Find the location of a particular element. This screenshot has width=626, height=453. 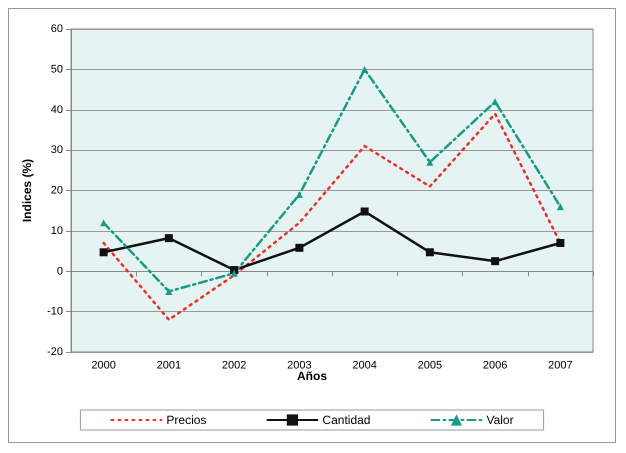

y-tick-label: 30 is located at coordinates (56, 150).